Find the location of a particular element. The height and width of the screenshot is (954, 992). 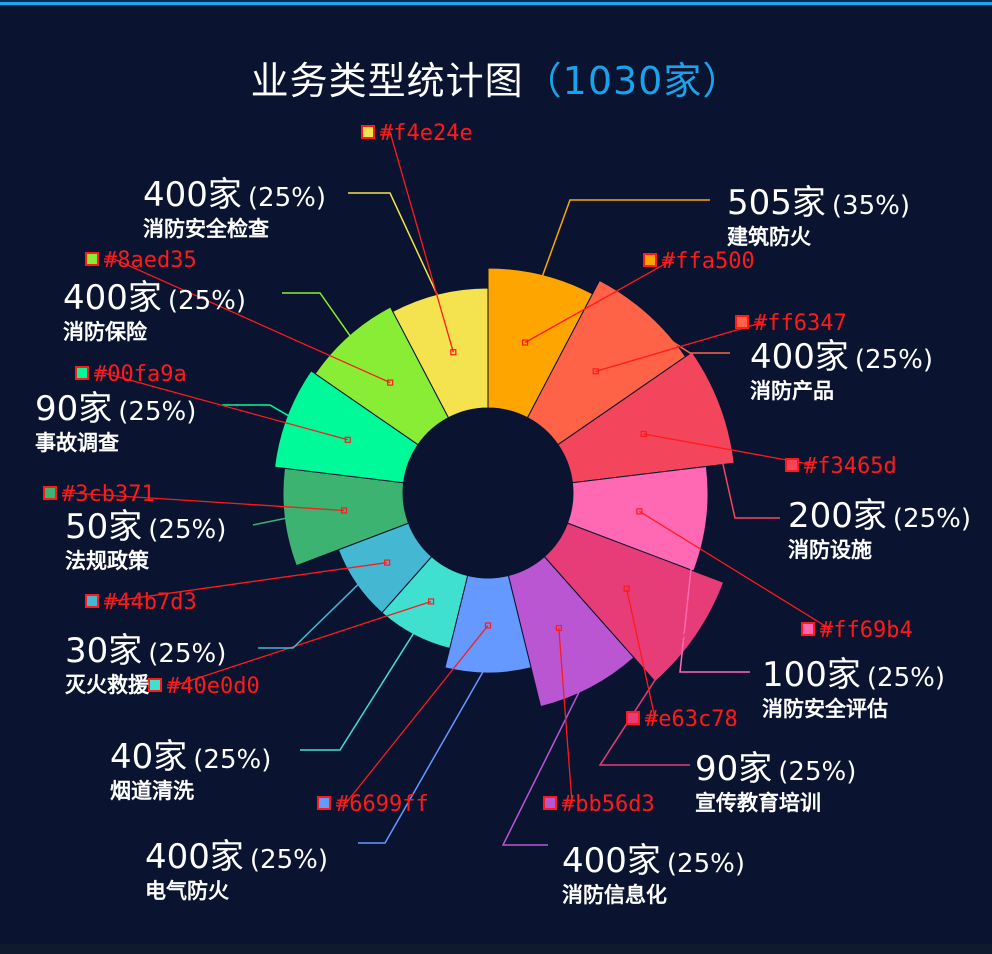

slice-percent-11: (25%) is located at coordinates (157, 412).